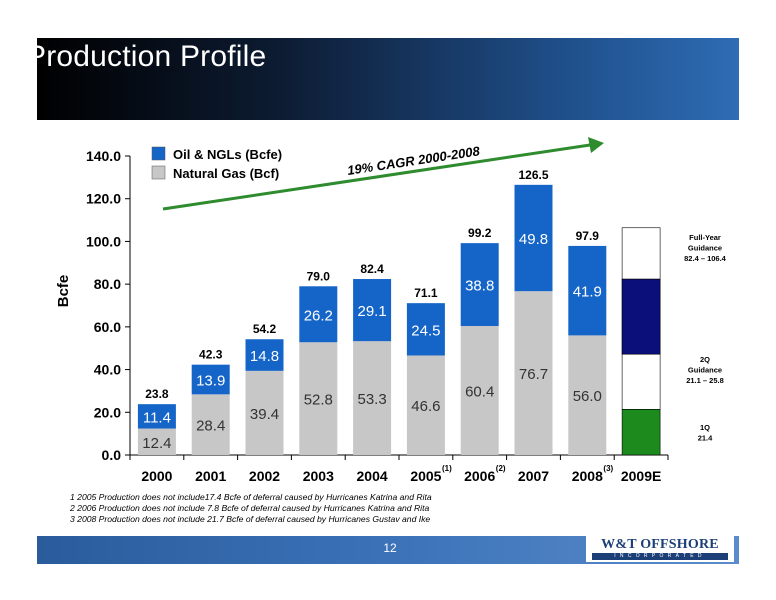 The height and width of the screenshot is (600, 776). What do you see at coordinates (660, 544) in the screenshot?
I see `logo-text: W&T OFFSHORE` at bounding box center [660, 544].